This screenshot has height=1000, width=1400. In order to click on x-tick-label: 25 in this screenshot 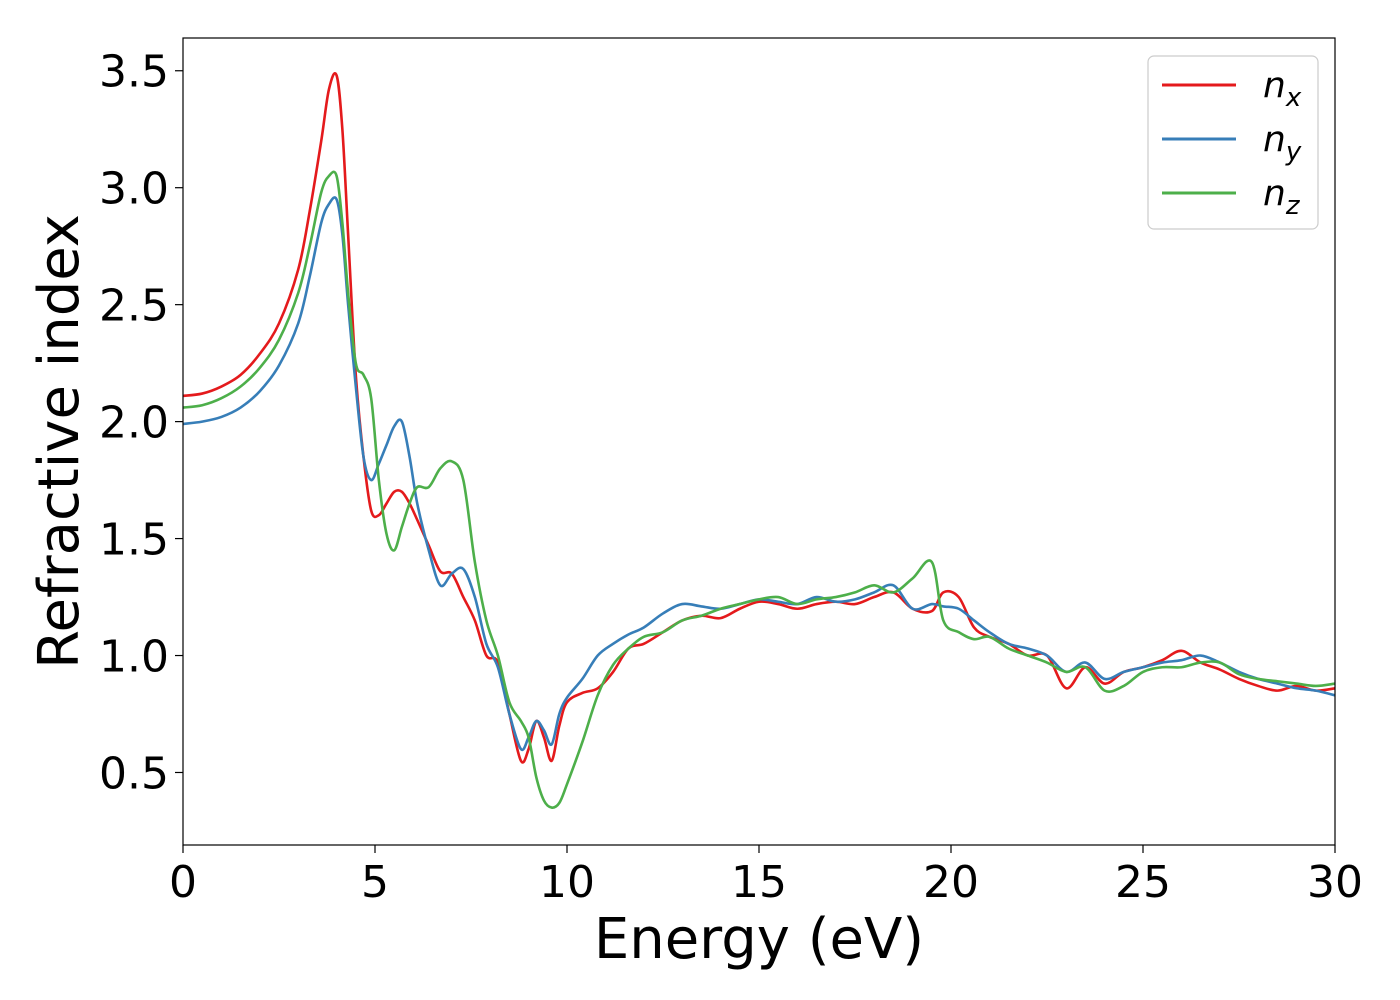, I will do `click(1143, 882)`.